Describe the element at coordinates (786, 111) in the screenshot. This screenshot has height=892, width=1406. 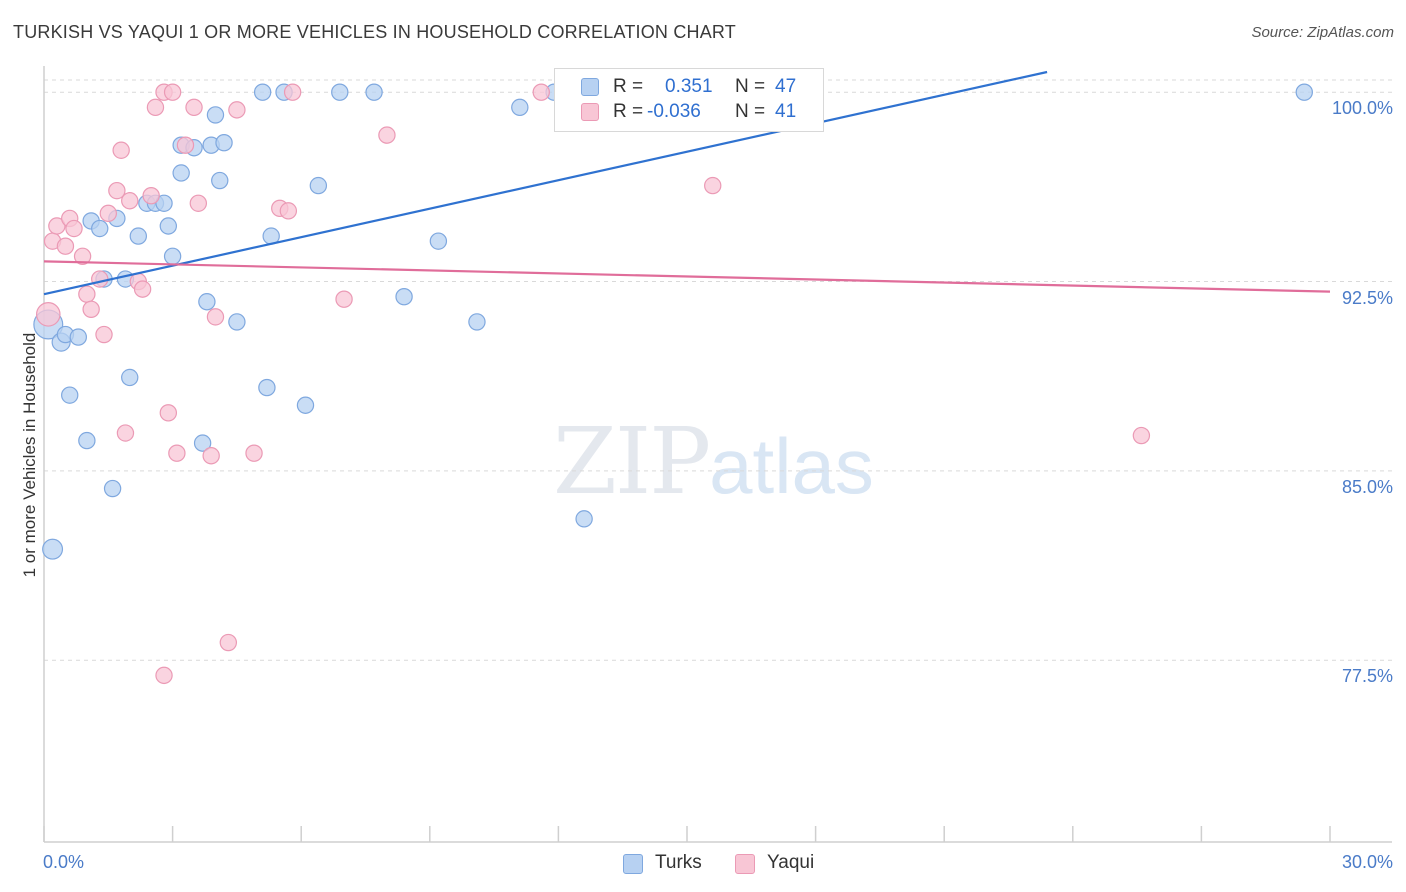
I see `legend-n-value-yaqui: 41` at that location.